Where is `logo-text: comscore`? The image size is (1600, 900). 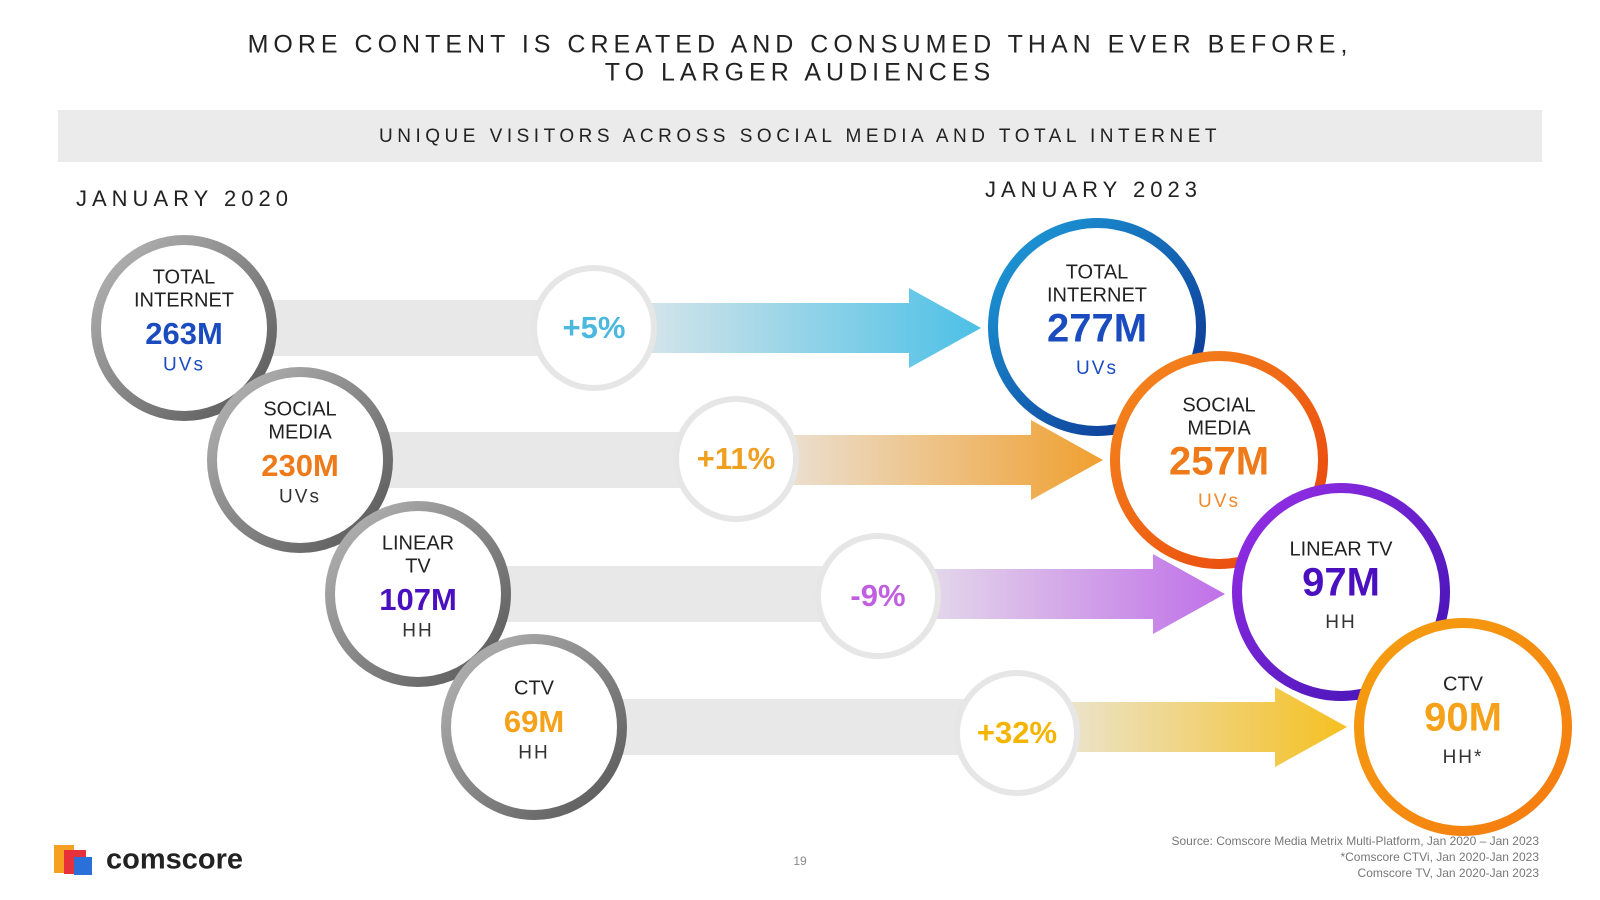
logo-text: comscore is located at coordinates (174, 860).